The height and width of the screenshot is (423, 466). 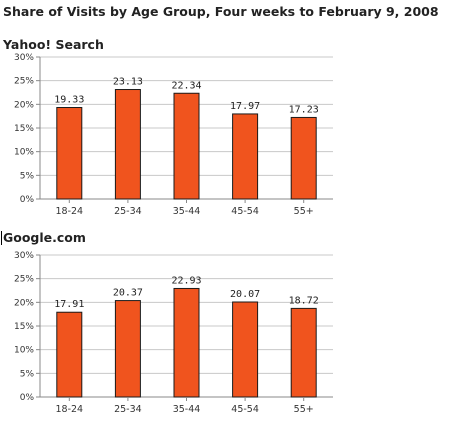 What do you see at coordinates (44, 237) in the screenshot?
I see `chart-title-google: Google.com` at bounding box center [44, 237].